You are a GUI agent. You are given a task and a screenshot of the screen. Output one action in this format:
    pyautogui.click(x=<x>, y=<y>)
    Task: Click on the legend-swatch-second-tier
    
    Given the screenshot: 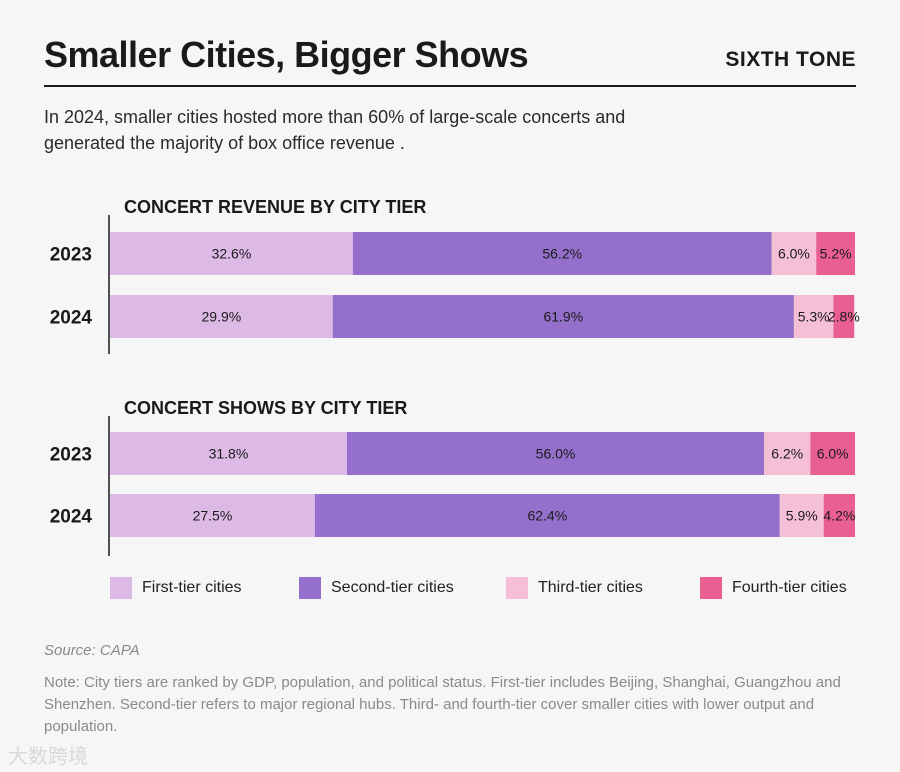 What is the action you would take?
    pyautogui.click(x=310, y=588)
    